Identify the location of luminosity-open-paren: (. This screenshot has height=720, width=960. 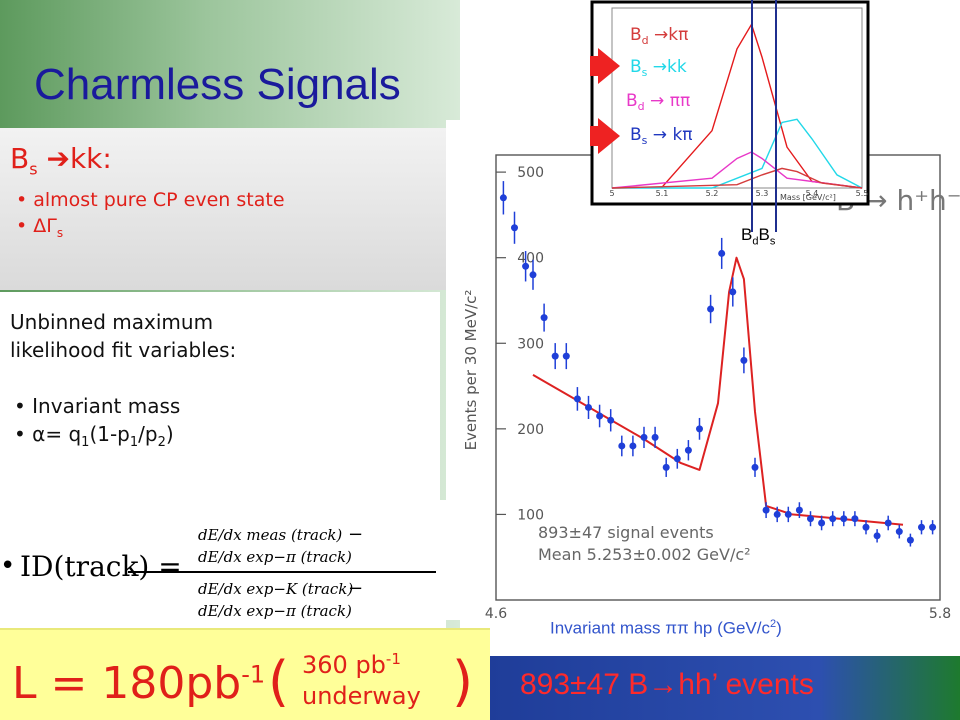
(279, 681).